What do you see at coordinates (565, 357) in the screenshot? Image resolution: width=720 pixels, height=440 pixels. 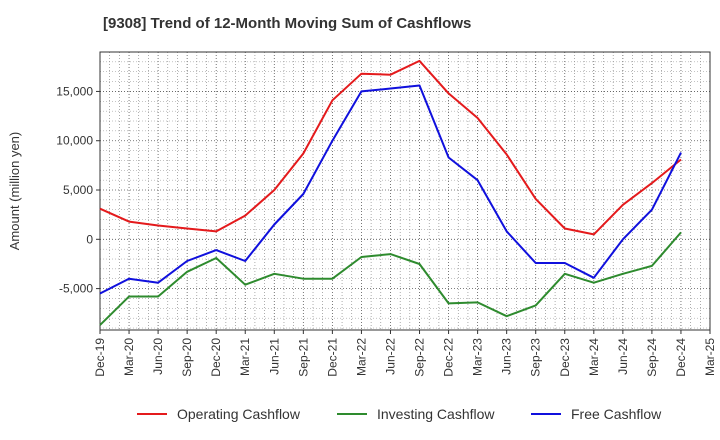 I see `x-tick-label: Dec-23` at bounding box center [565, 357].